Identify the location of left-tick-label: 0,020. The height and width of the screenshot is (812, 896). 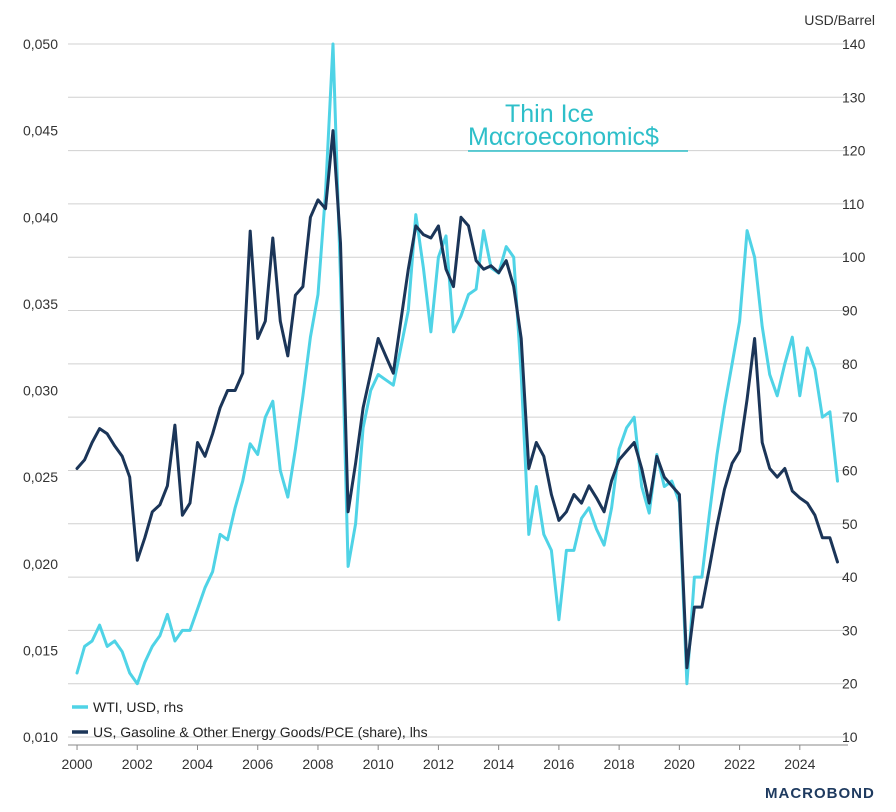
(40, 564).